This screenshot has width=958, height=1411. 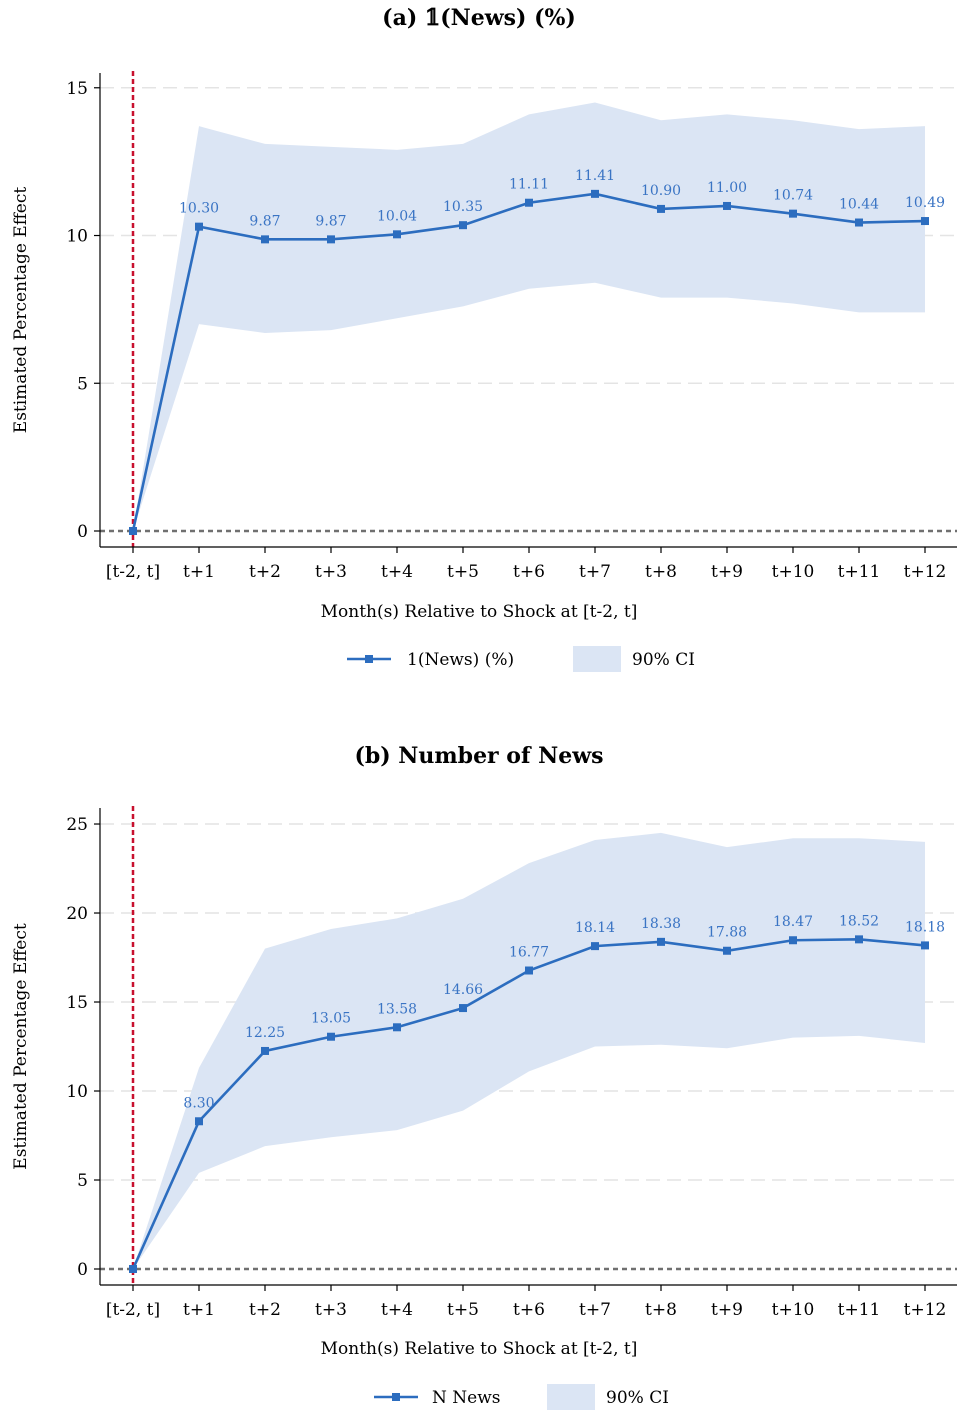 I want to click on data-label: 10.30, so click(x=199, y=209).